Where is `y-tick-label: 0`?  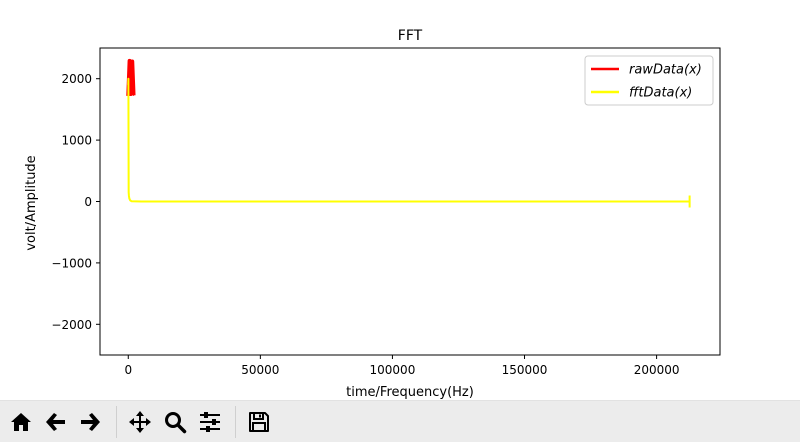 y-tick-label: 0 is located at coordinates (88, 202).